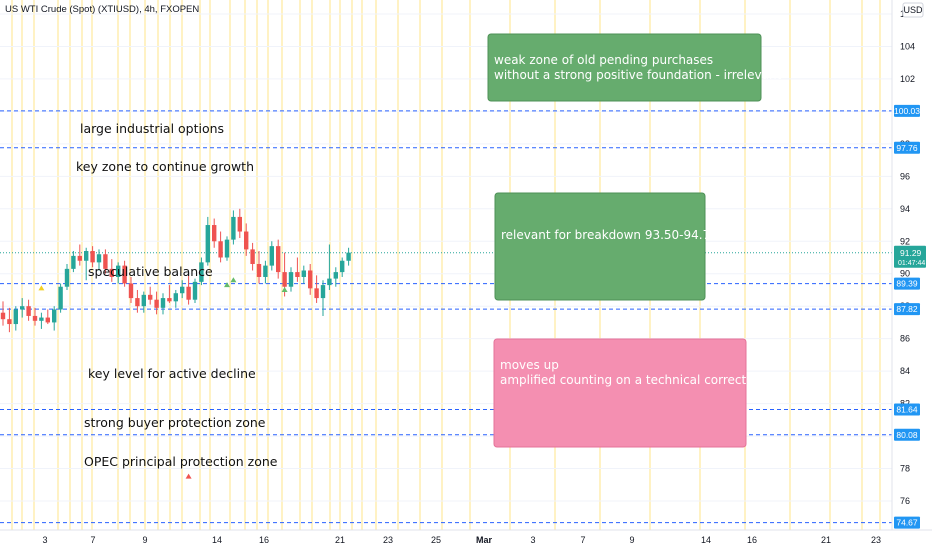 This screenshot has width=932, height=550. I want to click on date-tick-label: Mar, so click(484, 540).